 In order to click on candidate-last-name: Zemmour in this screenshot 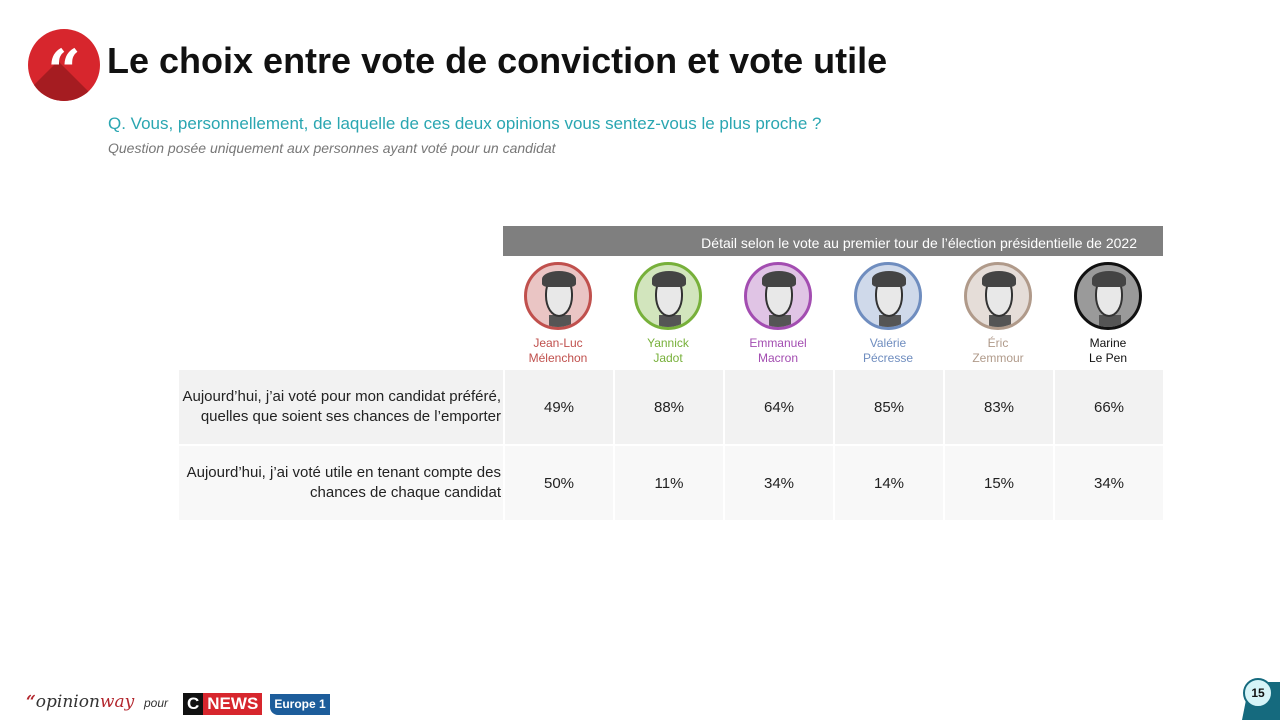, I will do `click(998, 358)`.